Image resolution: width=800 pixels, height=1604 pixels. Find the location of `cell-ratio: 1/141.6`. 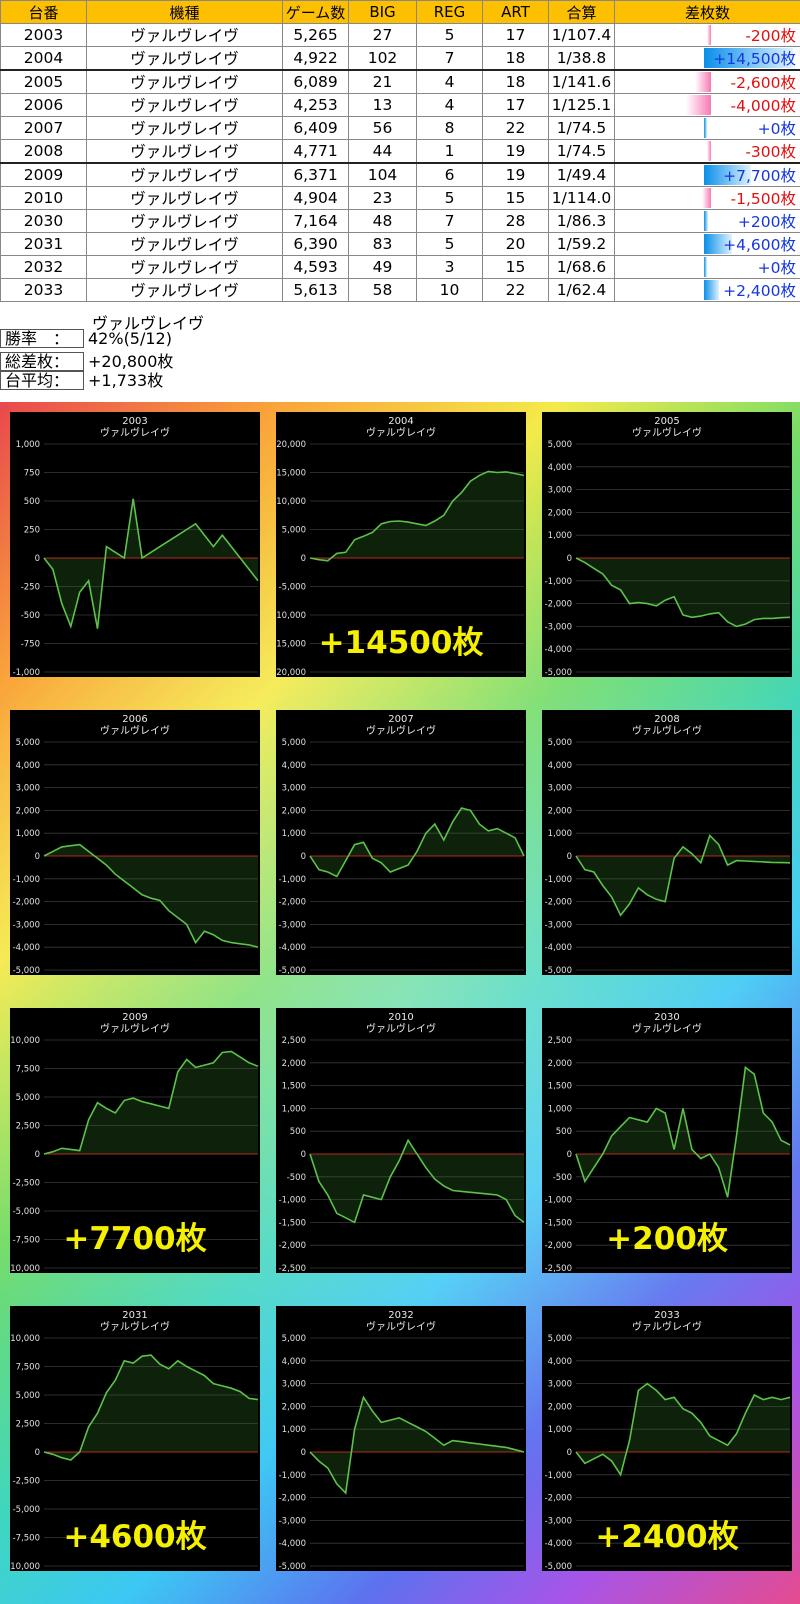

cell-ratio: 1/141.6 is located at coordinates (581, 81).